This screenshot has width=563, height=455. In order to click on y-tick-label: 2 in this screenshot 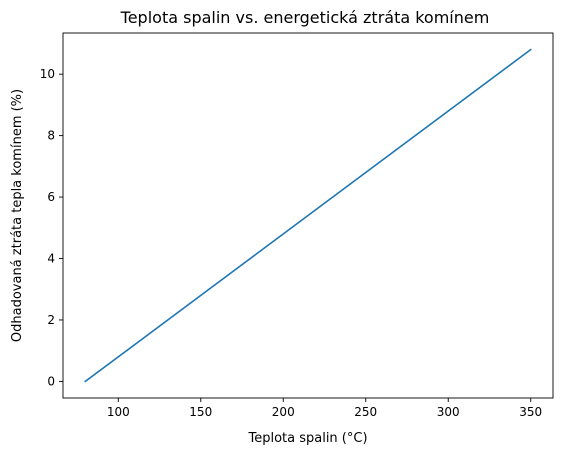, I will do `click(51, 320)`.